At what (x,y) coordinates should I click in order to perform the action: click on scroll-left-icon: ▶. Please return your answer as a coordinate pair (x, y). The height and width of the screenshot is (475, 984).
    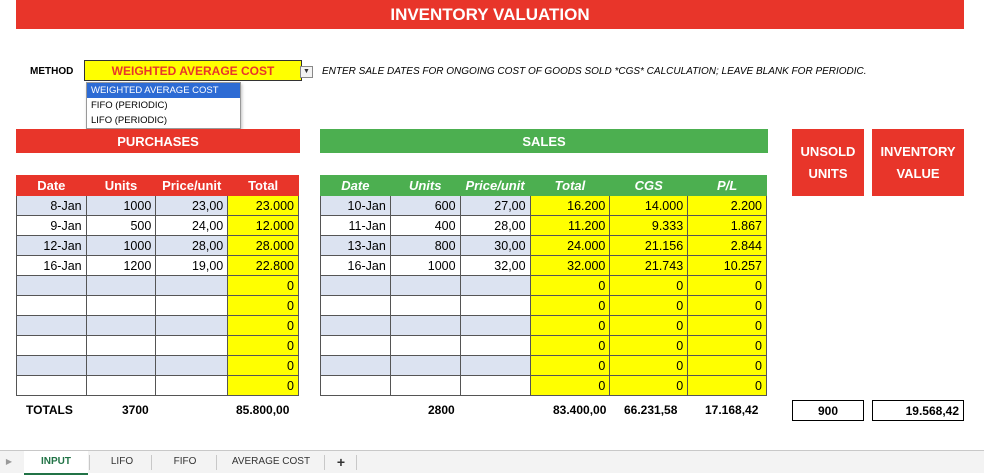
    Looking at the image, I should click on (9, 461).